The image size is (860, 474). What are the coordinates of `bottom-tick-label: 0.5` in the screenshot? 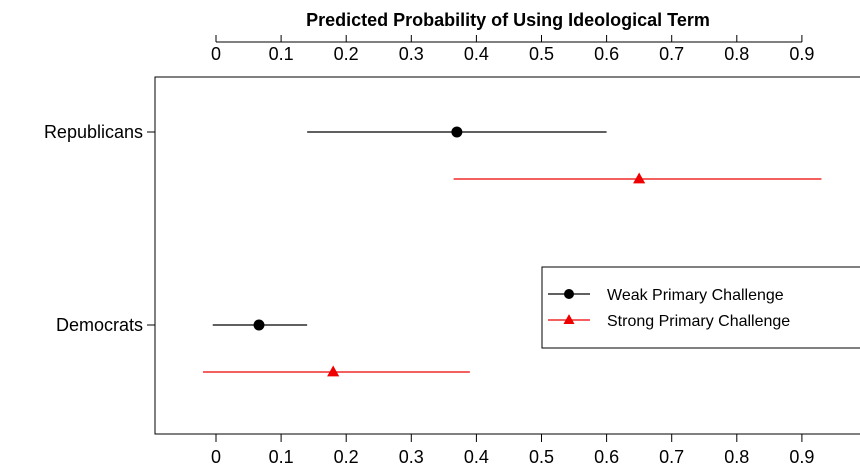 It's located at (541, 457).